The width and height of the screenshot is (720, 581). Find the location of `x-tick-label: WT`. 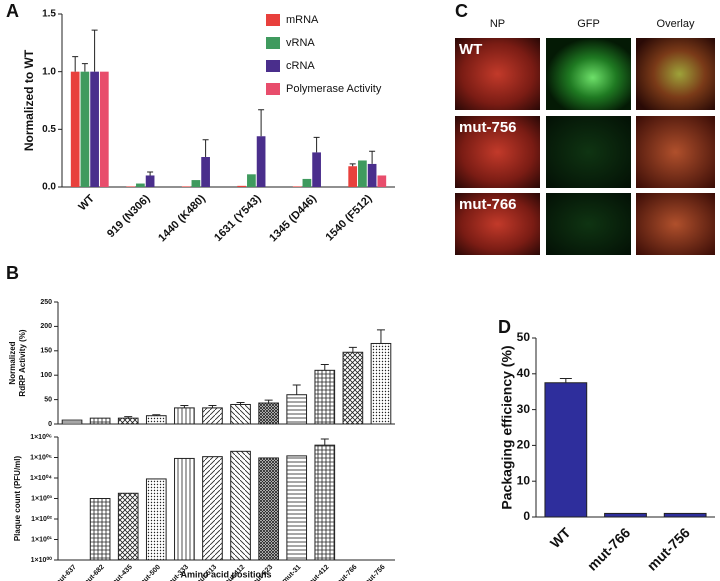

x-tick-label: WT is located at coordinates (86, 202).